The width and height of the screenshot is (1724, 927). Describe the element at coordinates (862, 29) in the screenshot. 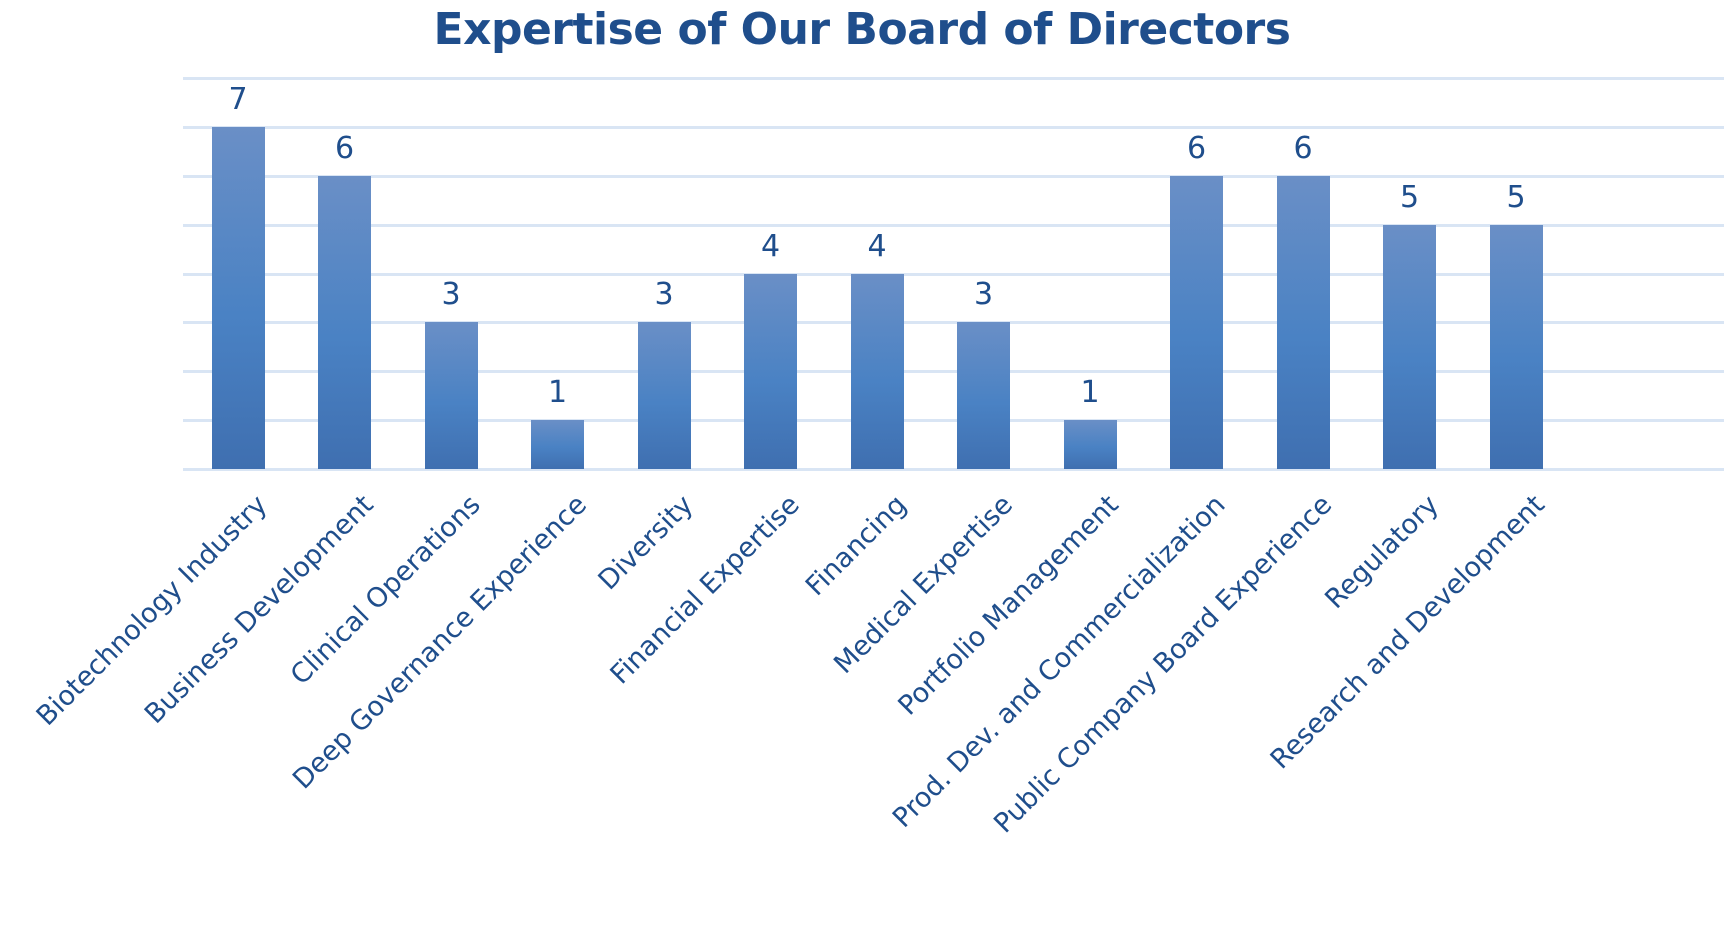

I see `chart-title: Expertise of Our Board of Directors` at that location.